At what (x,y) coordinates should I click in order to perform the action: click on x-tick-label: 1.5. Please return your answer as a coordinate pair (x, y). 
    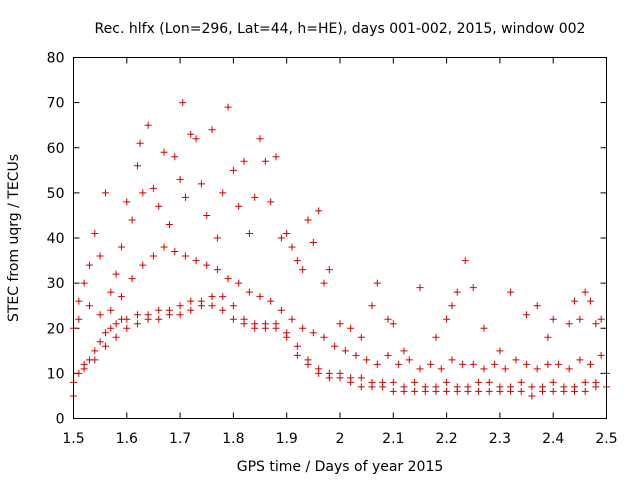
    Looking at the image, I should click on (73, 439).